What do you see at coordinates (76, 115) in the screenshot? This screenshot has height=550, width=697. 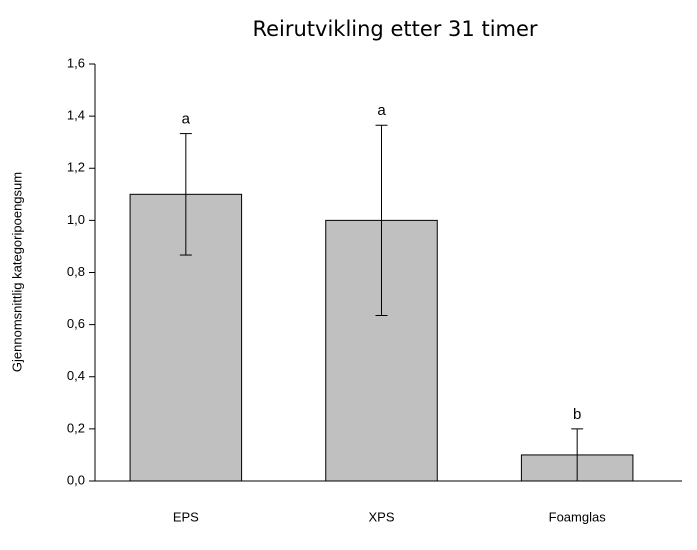 I see `y-tick-label: 1,4` at bounding box center [76, 115].